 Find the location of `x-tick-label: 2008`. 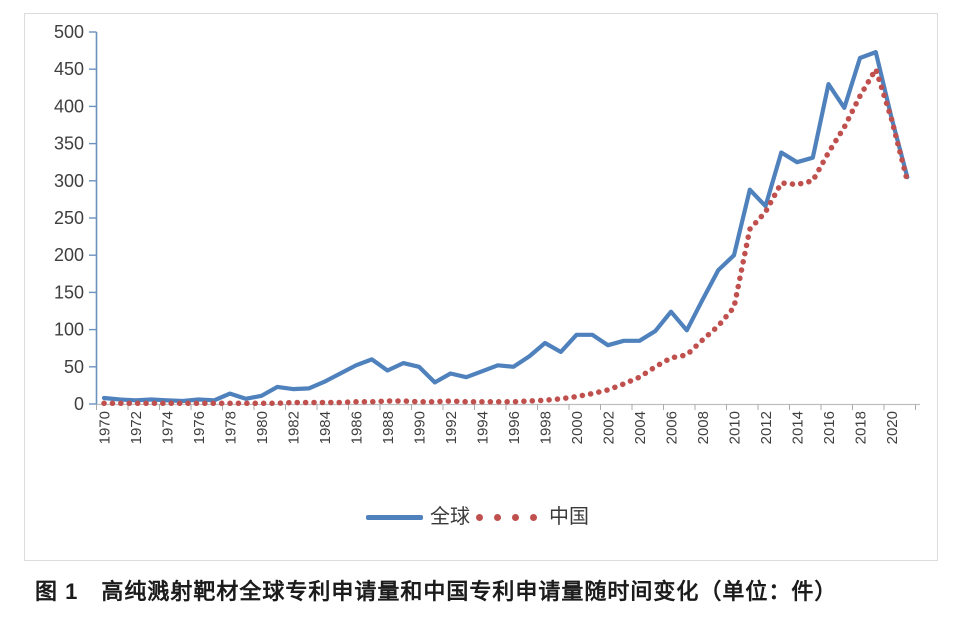

x-tick-label: 2008 is located at coordinates (703, 427).